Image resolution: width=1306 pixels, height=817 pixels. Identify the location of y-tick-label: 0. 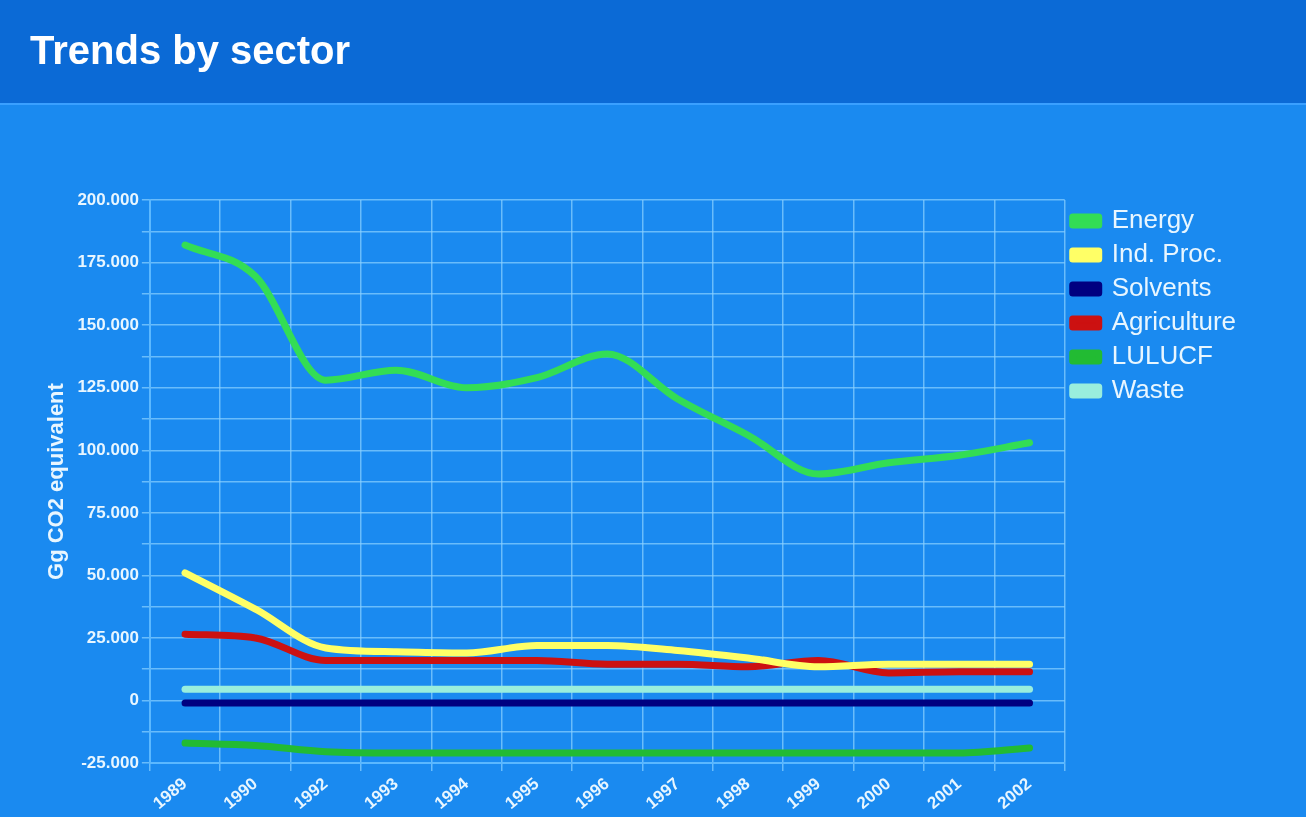
(134, 700).